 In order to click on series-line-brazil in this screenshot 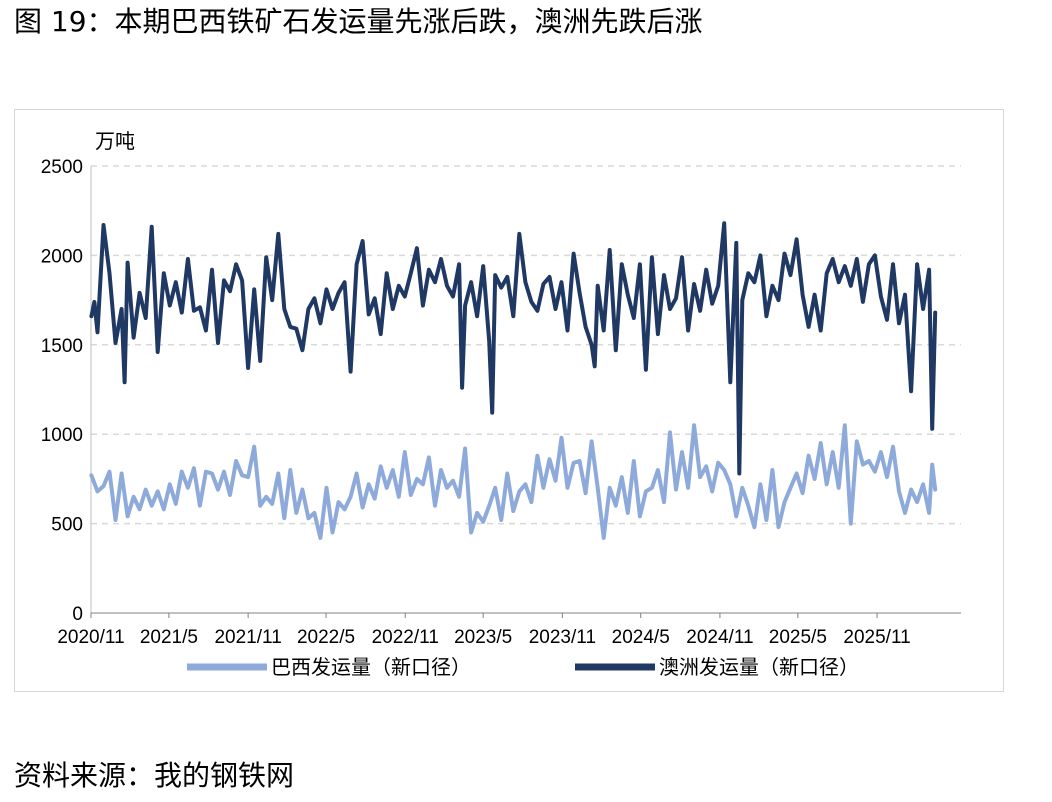, I will do `click(513, 481)`.